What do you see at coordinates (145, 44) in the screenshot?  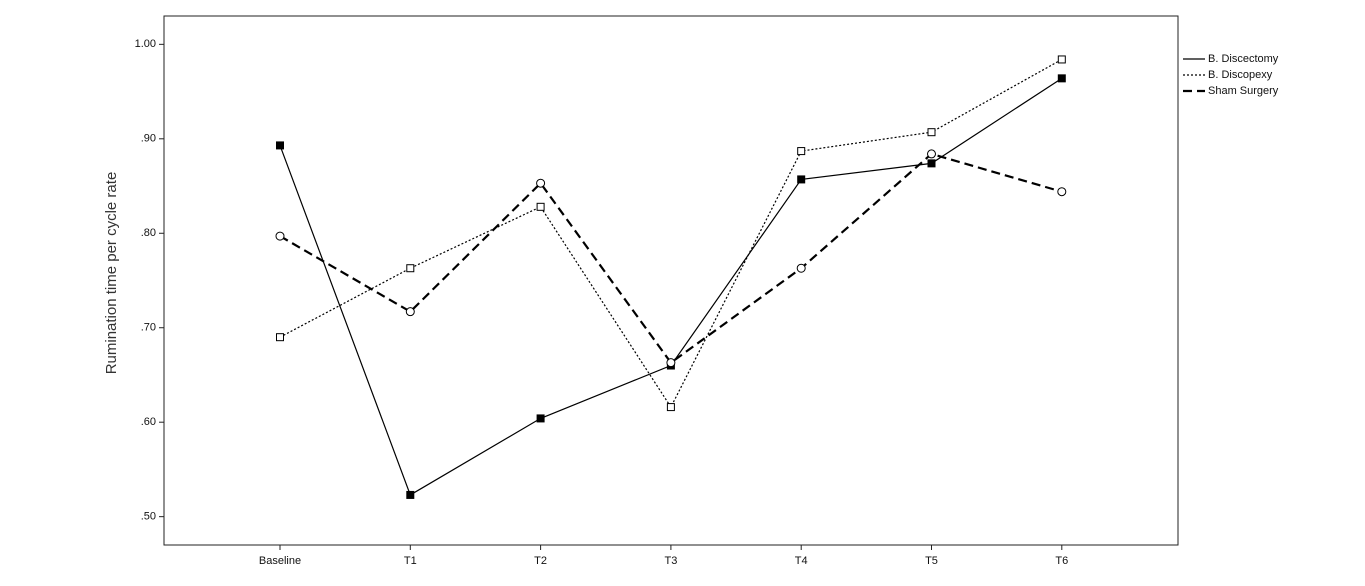 I see `y-tick-label: 1.00` at bounding box center [145, 44].